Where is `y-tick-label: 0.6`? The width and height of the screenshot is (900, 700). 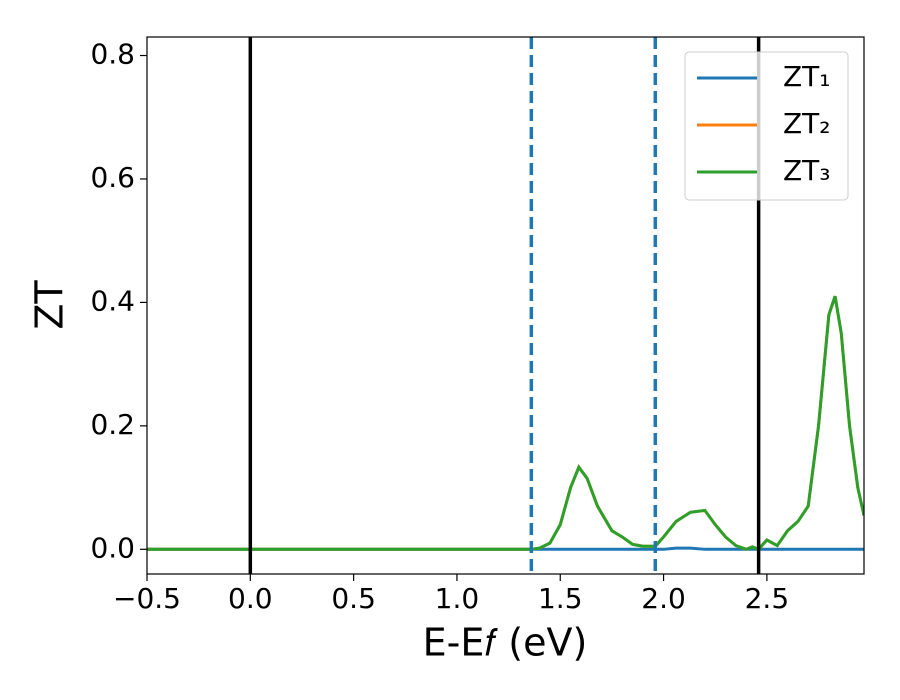 y-tick-label: 0.6 is located at coordinates (112, 177).